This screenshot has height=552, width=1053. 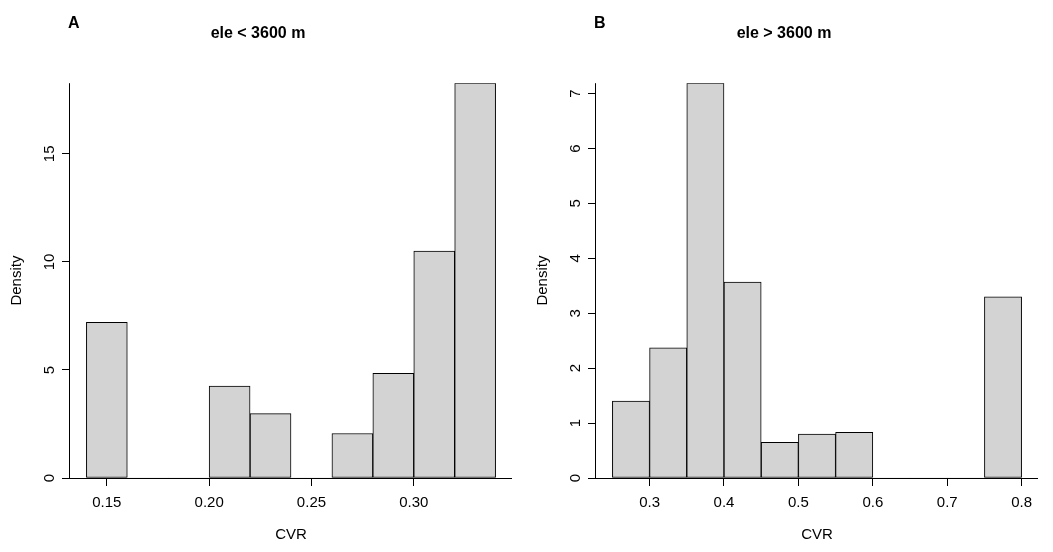 What do you see at coordinates (724, 502) in the screenshot?
I see `x-tick-label: 0.4` at bounding box center [724, 502].